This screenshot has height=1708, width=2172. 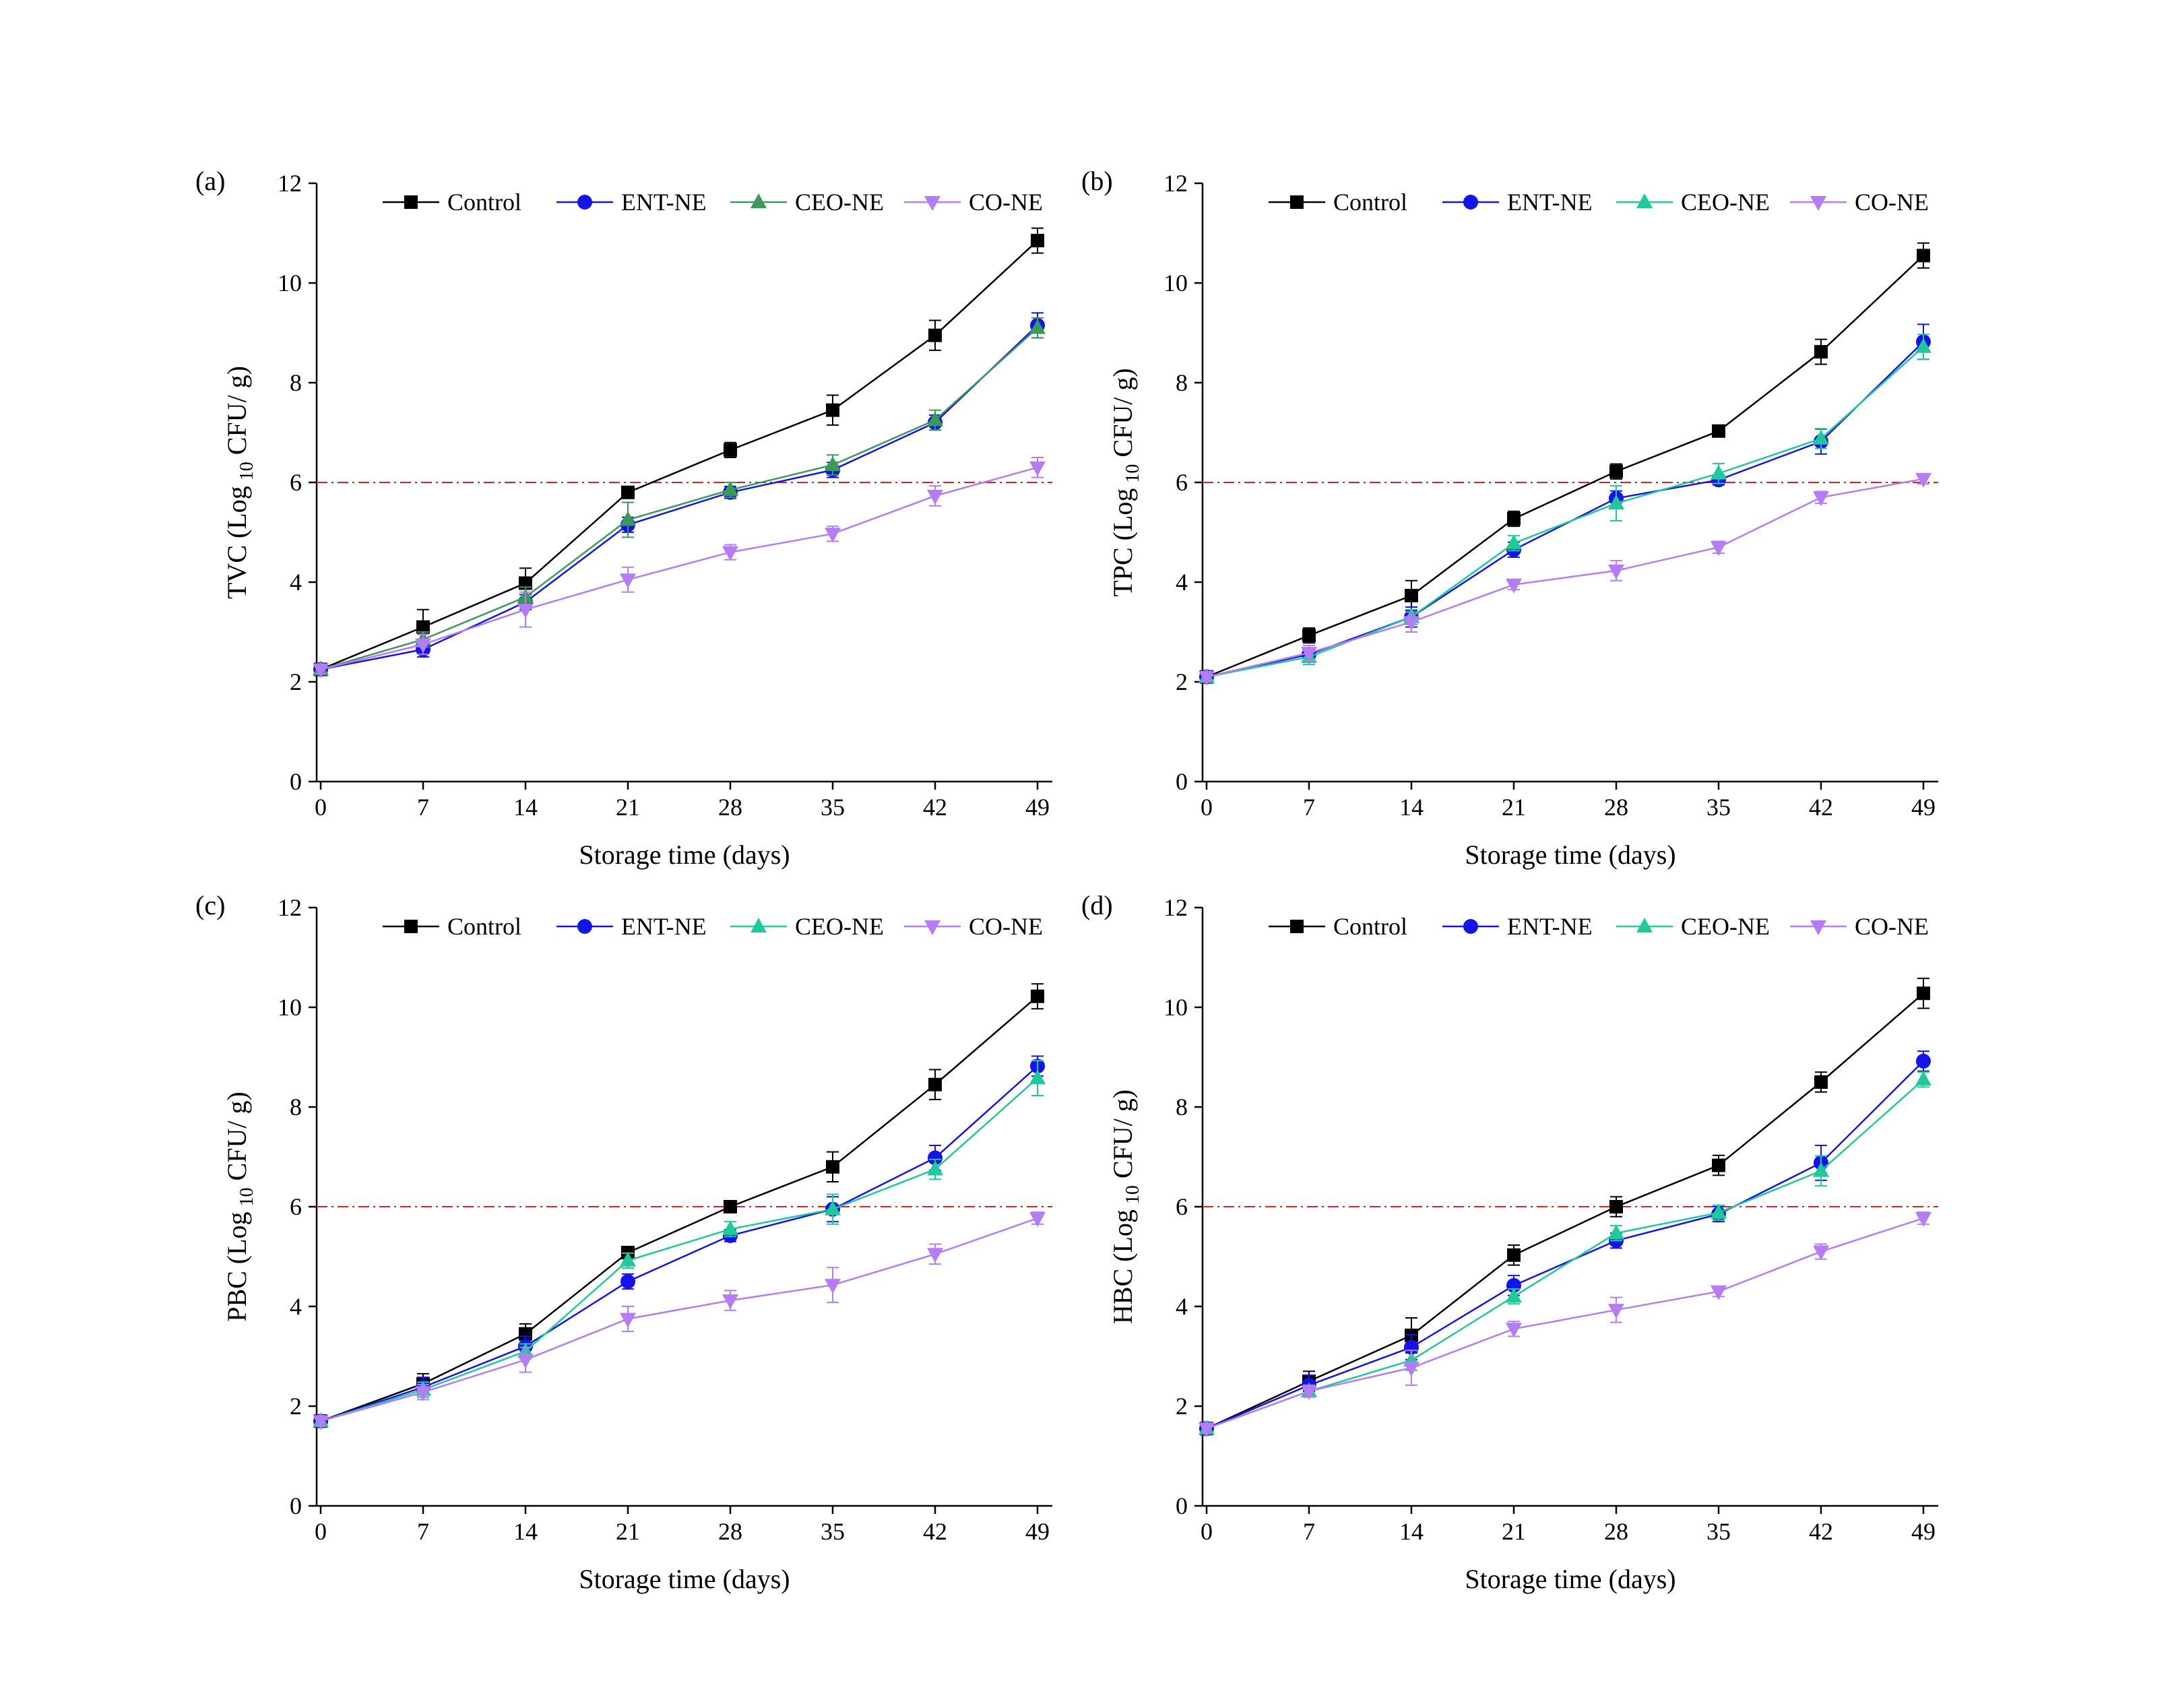 What do you see at coordinates (1570, 855) in the screenshot?
I see `x-axis-title: Storage time (days)` at bounding box center [1570, 855].